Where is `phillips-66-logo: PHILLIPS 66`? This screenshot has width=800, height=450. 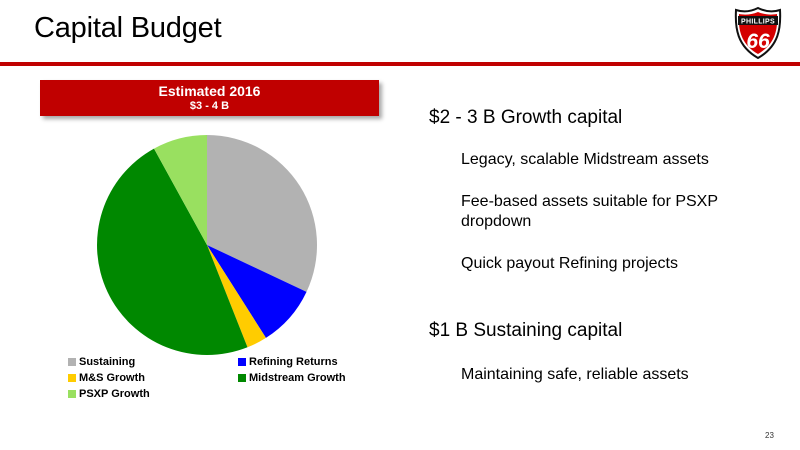 phillips-66-logo: PHILLIPS 66 is located at coordinates (758, 33).